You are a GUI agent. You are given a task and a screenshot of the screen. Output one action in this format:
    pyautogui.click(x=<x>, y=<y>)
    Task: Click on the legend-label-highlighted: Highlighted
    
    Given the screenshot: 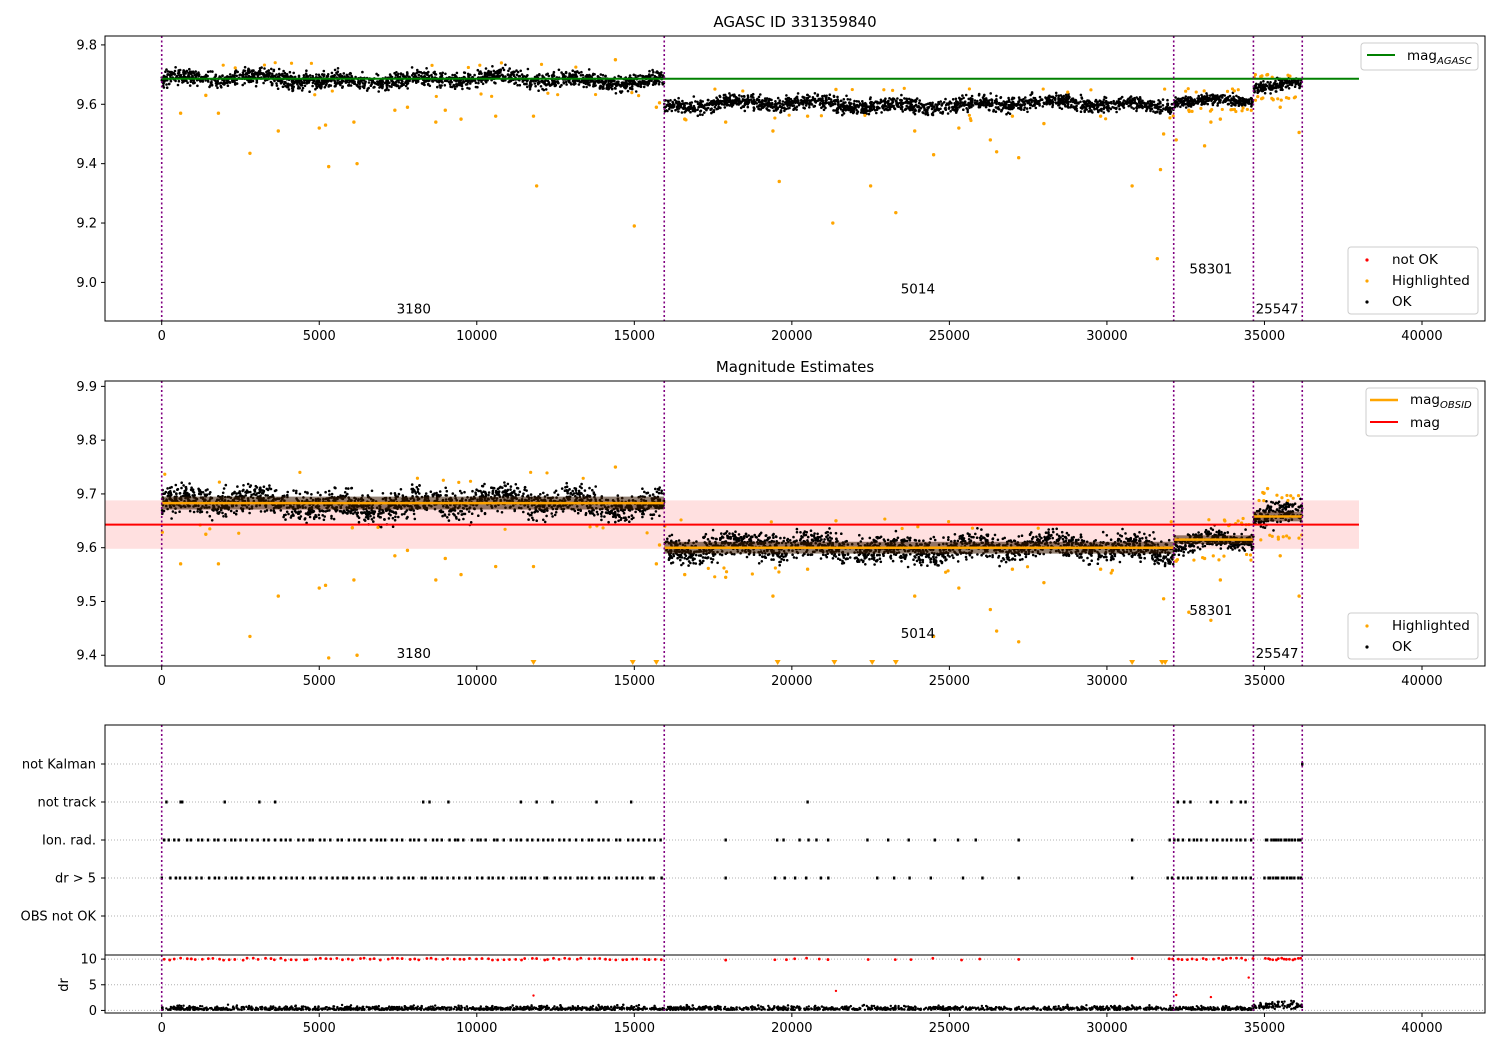 What is the action you would take?
    pyautogui.click(x=1431, y=281)
    